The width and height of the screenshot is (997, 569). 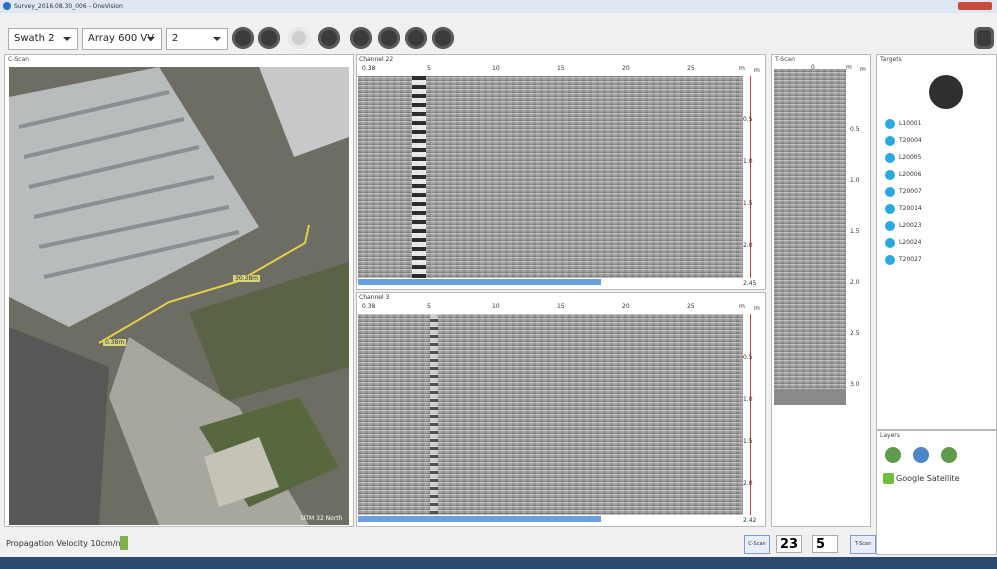 I want to click on x-tick-label: 0, so click(x=813, y=67).